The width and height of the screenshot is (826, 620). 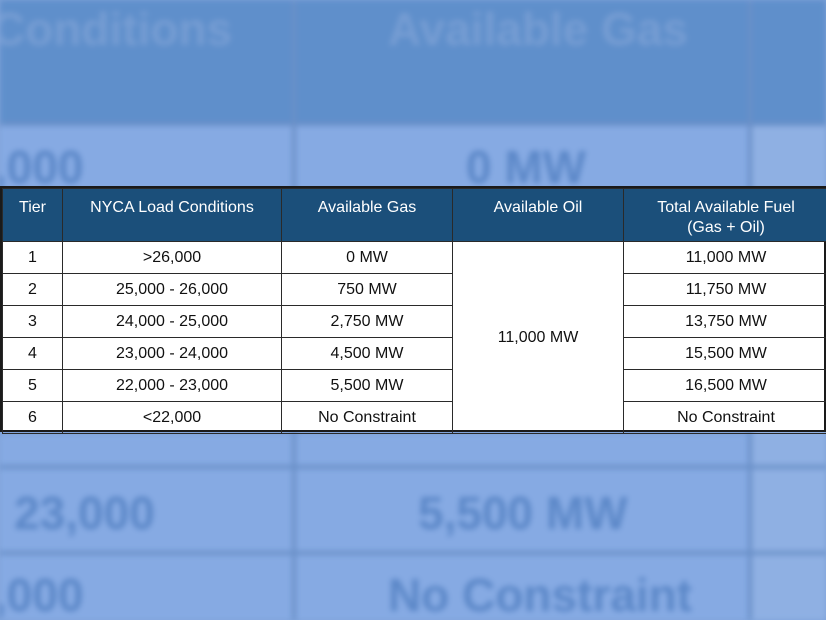 I want to click on cell-load: 25,000 - 26,000, so click(x=172, y=289).